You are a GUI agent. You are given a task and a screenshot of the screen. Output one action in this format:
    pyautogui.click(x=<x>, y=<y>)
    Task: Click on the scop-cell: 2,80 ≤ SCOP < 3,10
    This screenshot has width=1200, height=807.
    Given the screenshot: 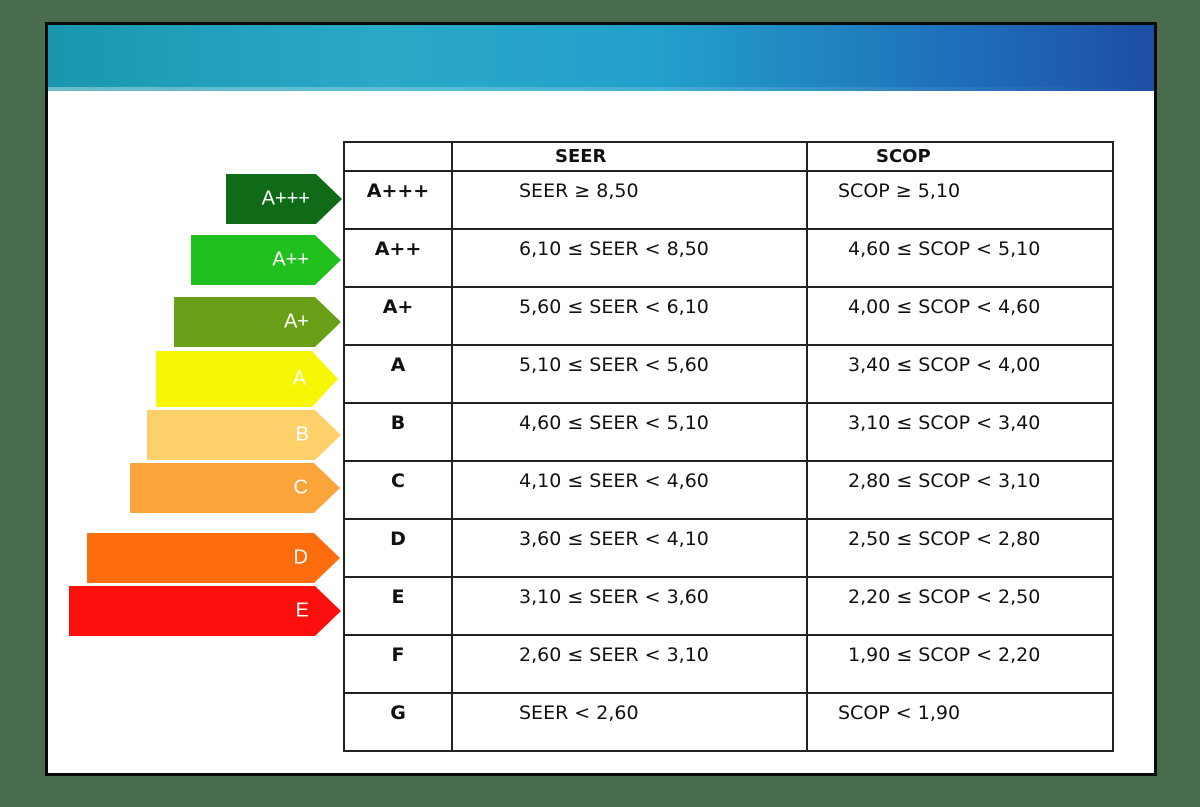 What is the action you would take?
    pyautogui.click(x=960, y=490)
    